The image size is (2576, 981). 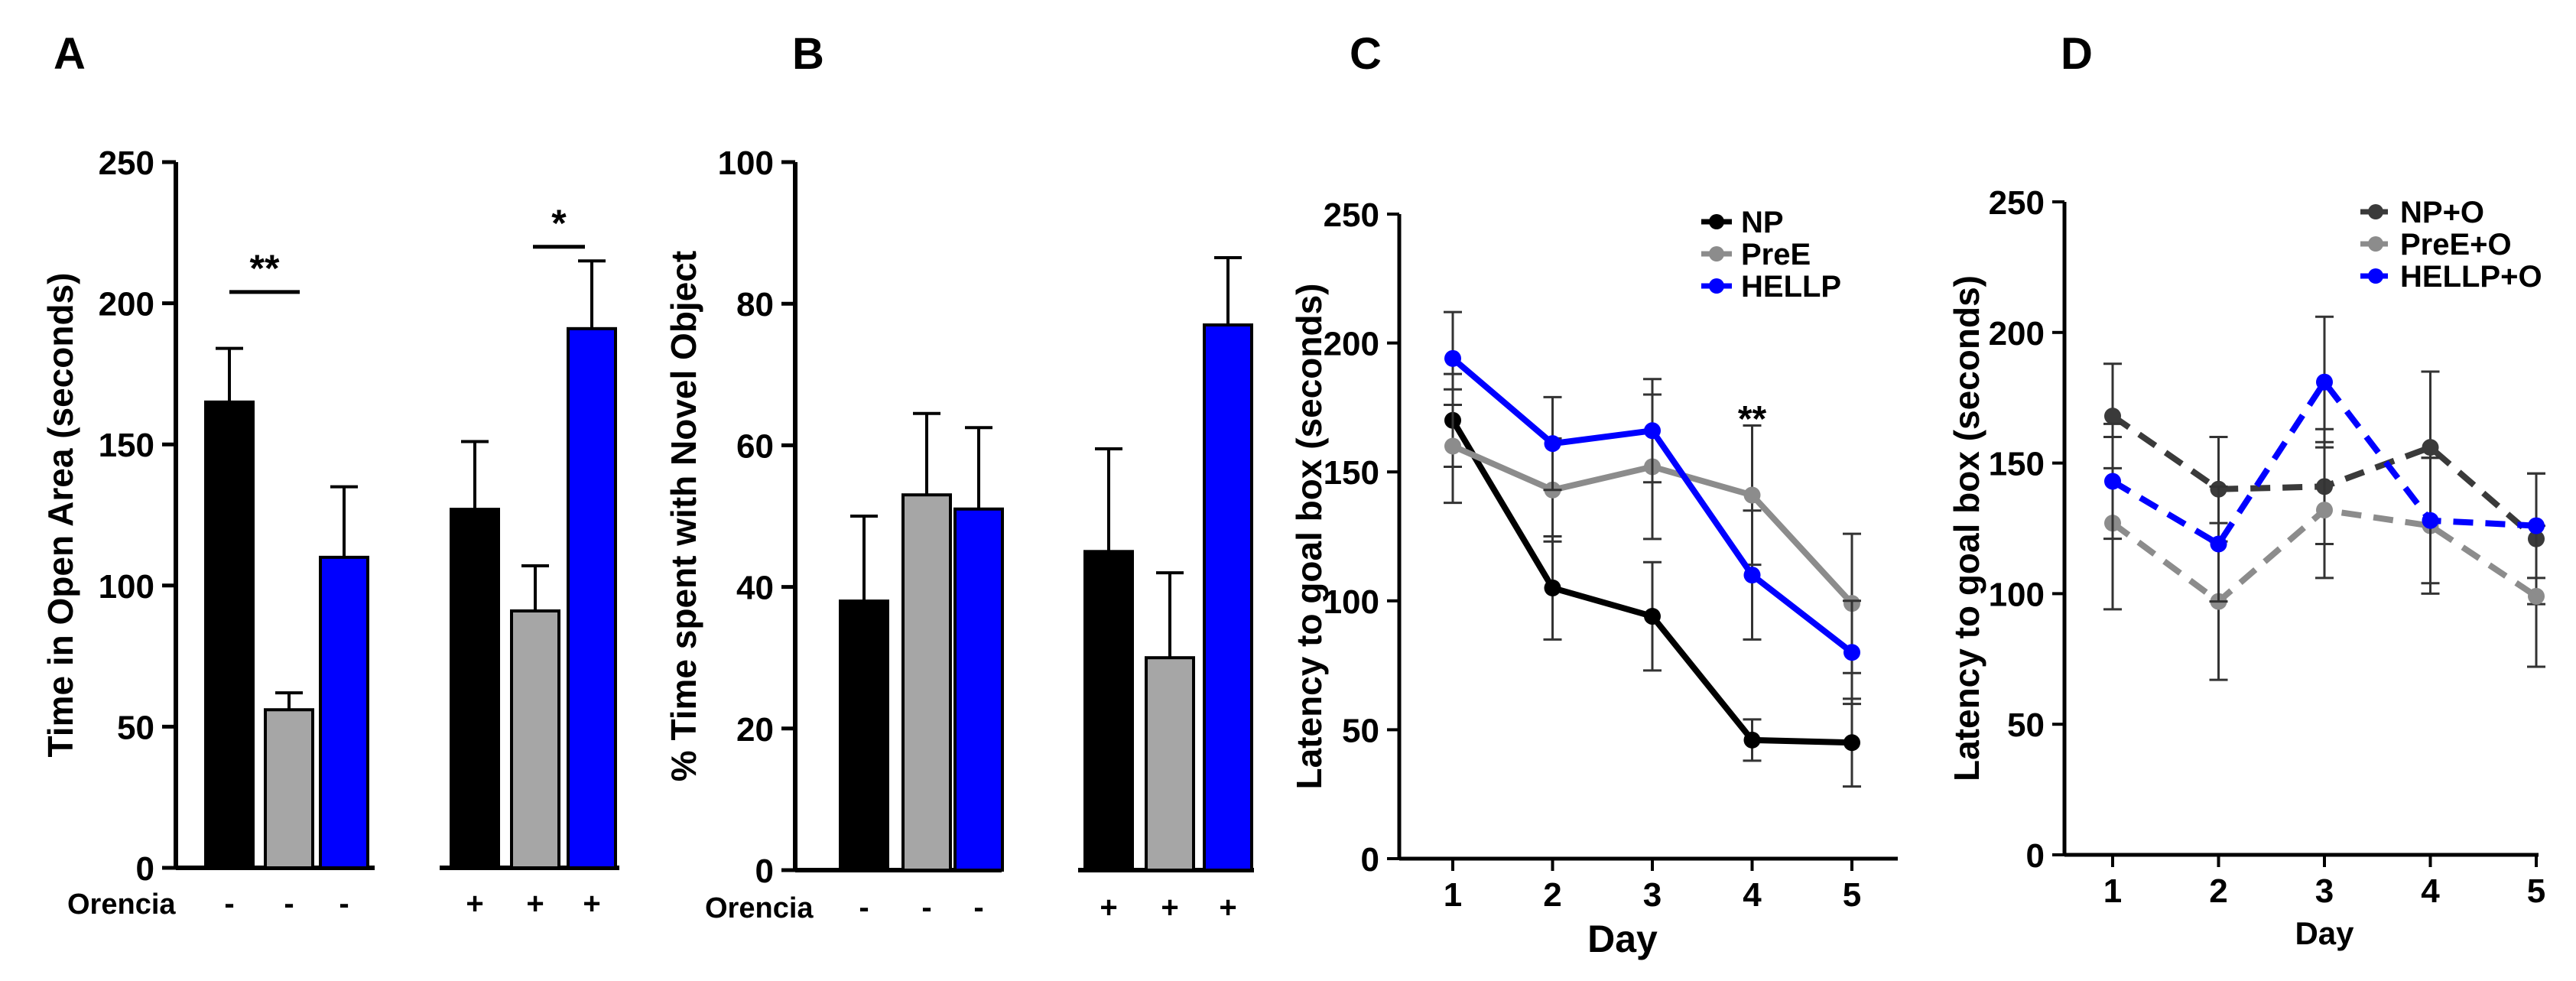 What do you see at coordinates (1653, 895) in the screenshot?
I see `panel-c-xtick-label: 3` at bounding box center [1653, 895].